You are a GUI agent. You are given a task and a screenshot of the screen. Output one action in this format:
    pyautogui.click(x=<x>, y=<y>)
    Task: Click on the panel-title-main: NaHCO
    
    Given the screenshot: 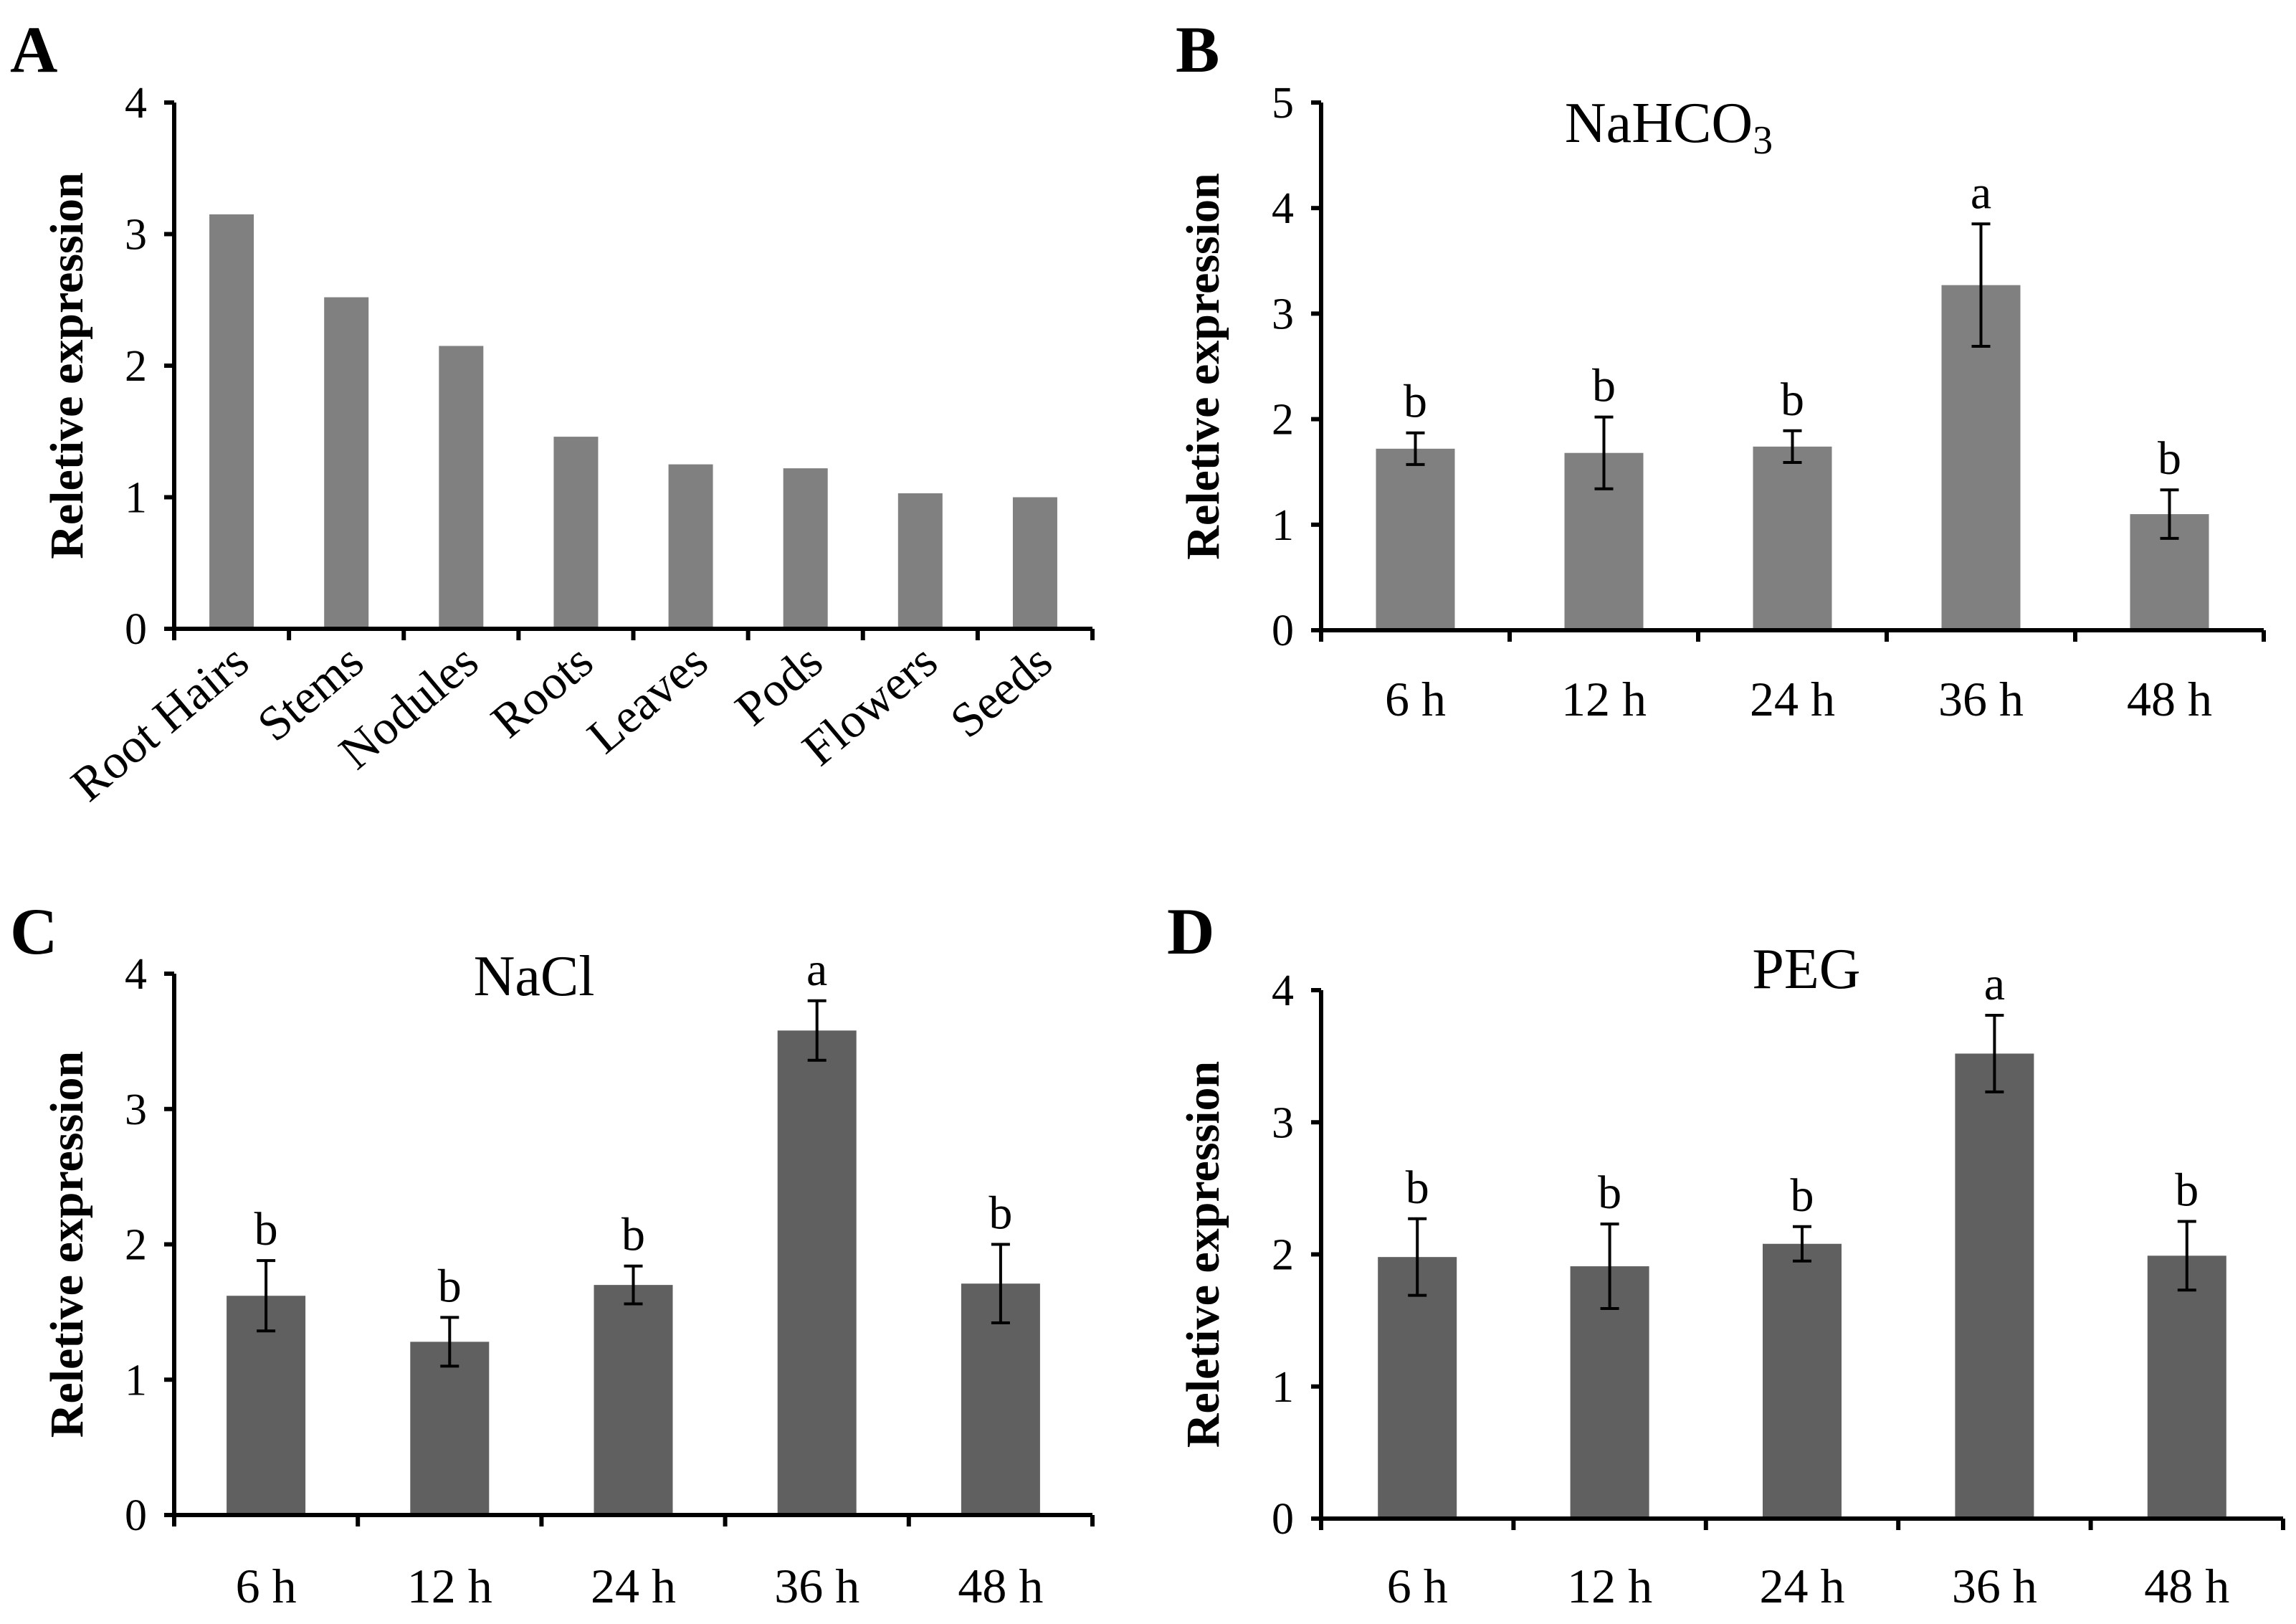 What is the action you would take?
    pyautogui.click(x=1659, y=124)
    